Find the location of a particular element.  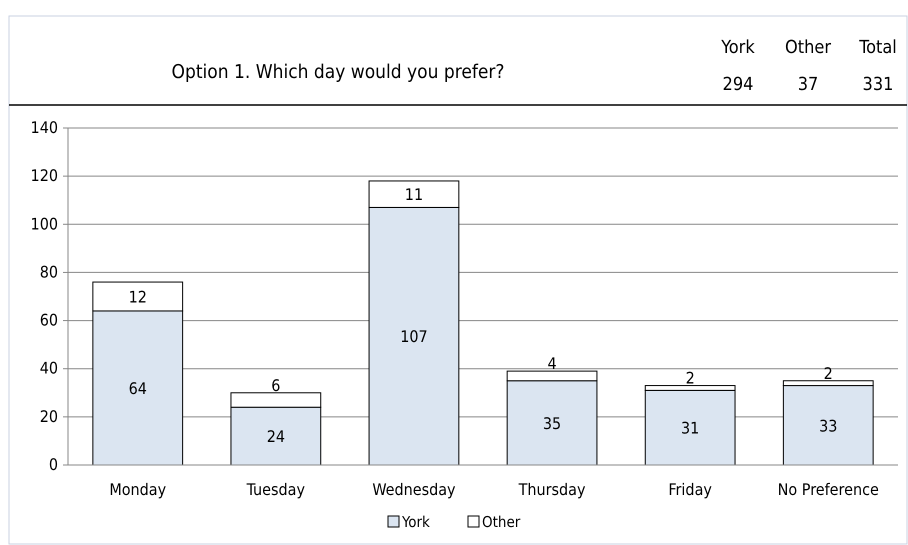

data-label: 6 is located at coordinates (275, 385).